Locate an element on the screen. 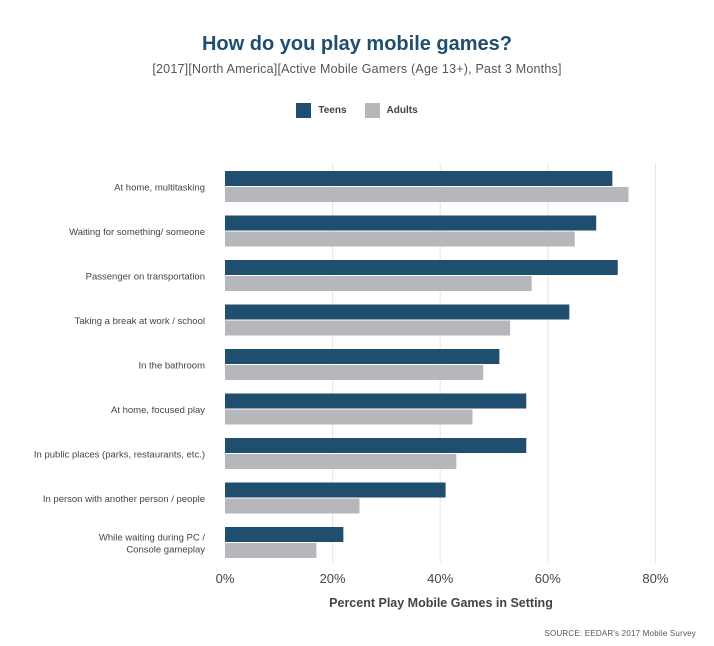  x-tick-label: 0% is located at coordinates (225, 578).